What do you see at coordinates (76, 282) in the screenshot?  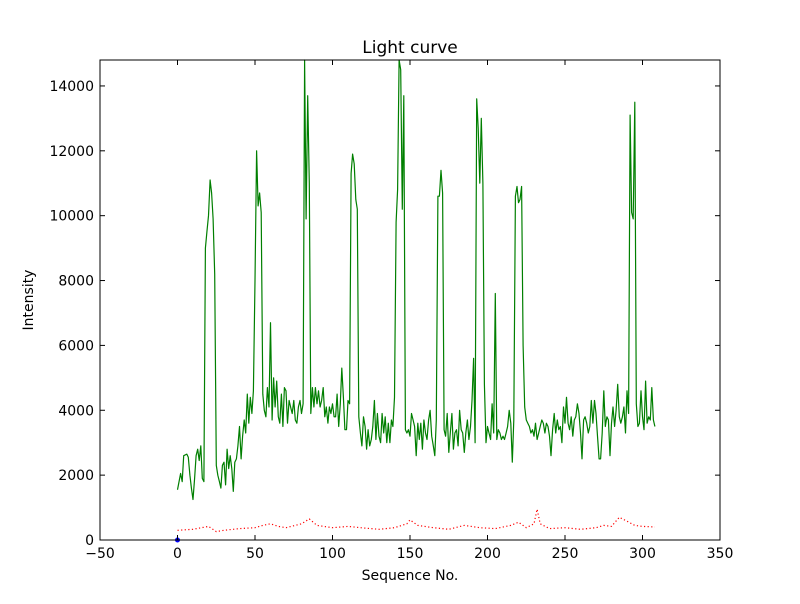 I see `y-tick-label: 8000` at bounding box center [76, 282].